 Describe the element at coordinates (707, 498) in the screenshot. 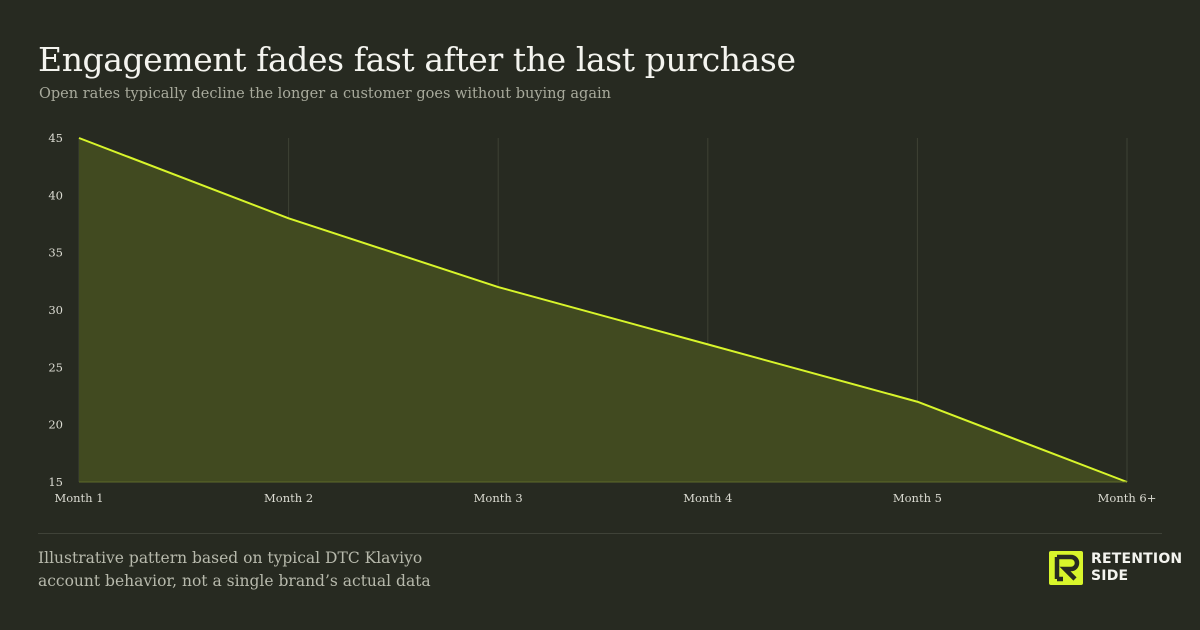

I see `x-tick-label: Month 4` at that location.